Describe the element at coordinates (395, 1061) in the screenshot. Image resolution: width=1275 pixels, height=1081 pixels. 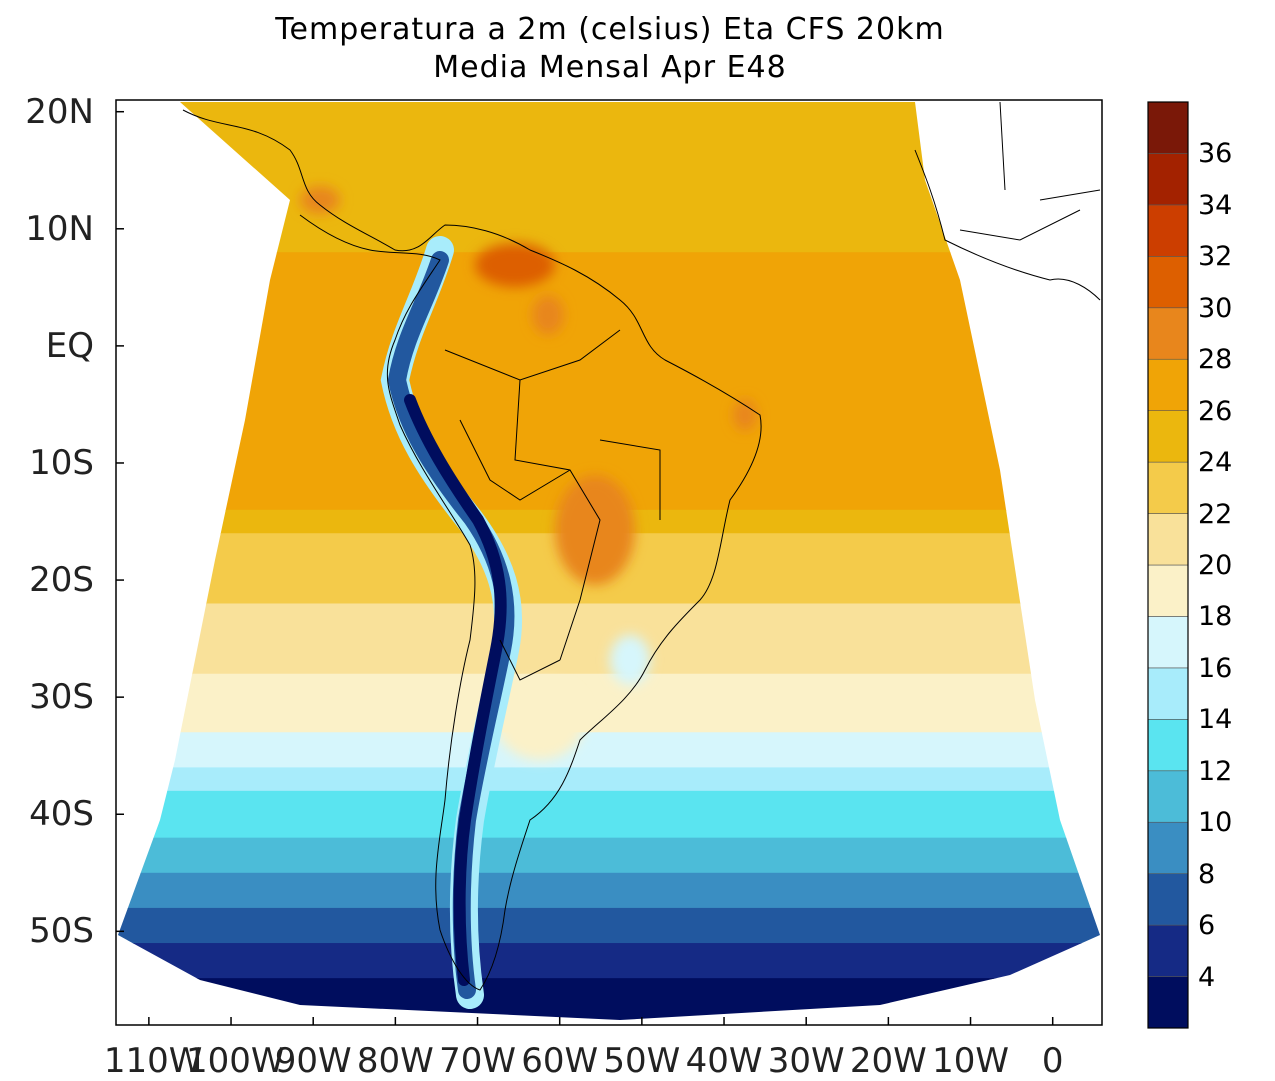
I see `lon-label: 80W` at that location.